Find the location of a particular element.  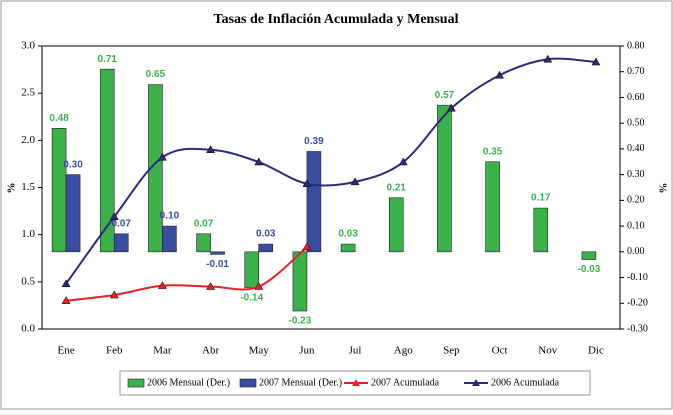

y2-tick-label: 0.10 is located at coordinates (636, 225).